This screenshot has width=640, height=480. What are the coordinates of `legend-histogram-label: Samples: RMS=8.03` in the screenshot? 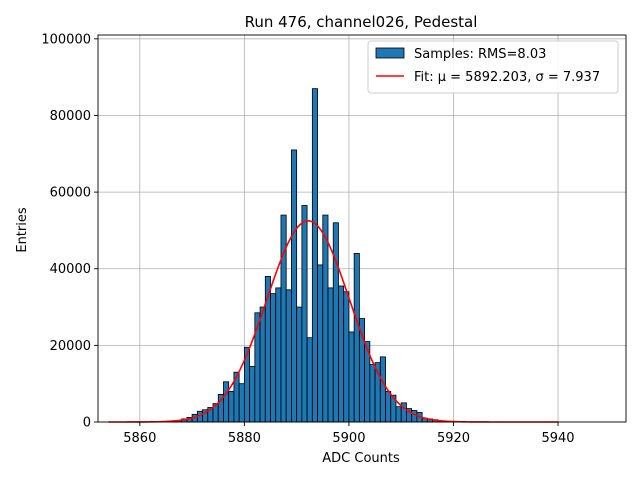 It's located at (480, 54).